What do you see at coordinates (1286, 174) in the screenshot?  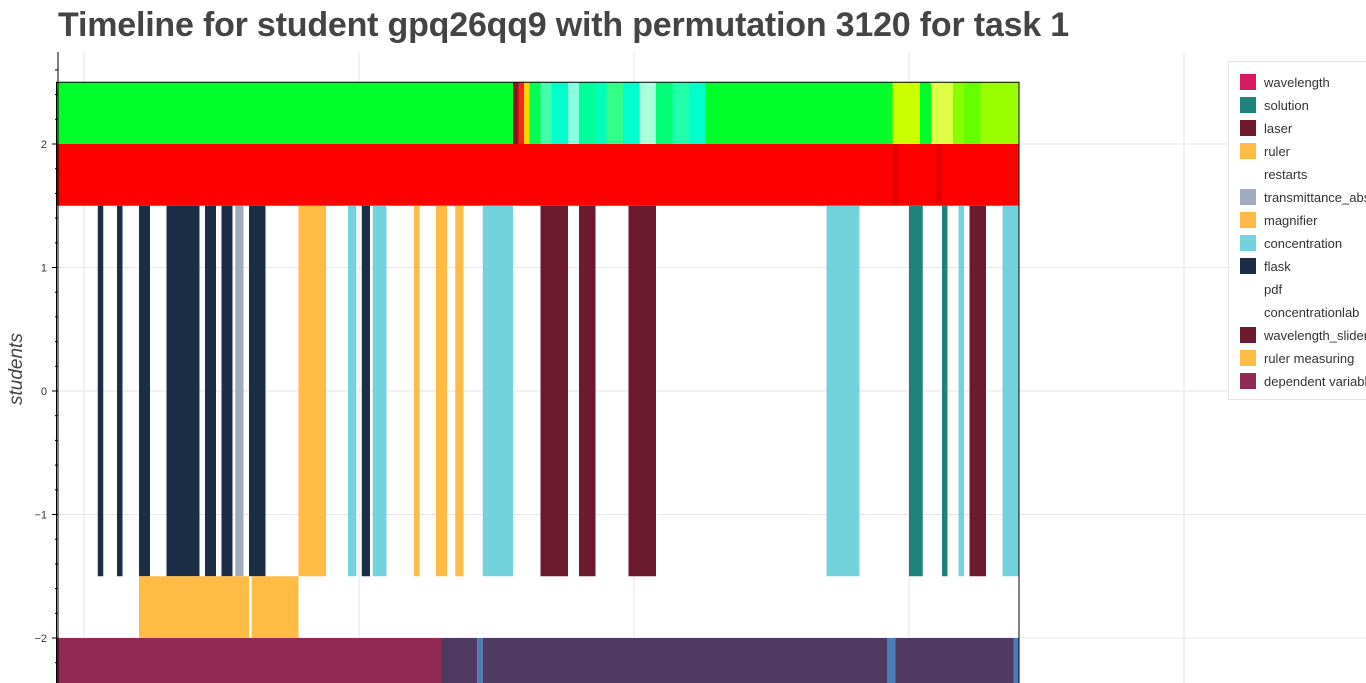 I see `legend-label: restarts` at bounding box center [1286, 174].